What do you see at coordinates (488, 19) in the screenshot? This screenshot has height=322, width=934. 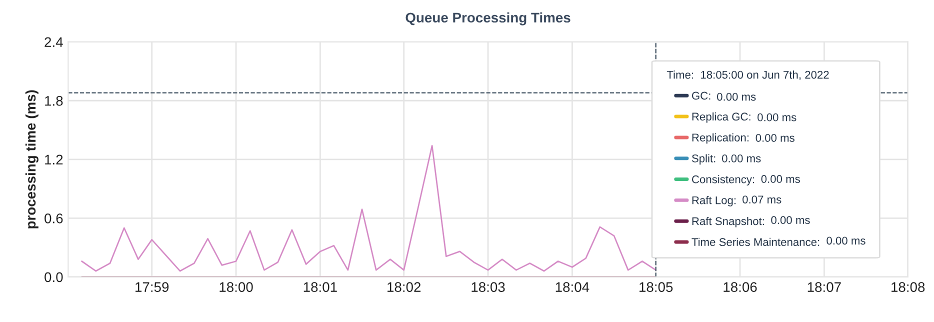 I see `chart-title: Queue Processing Times` at bounding box center [488, 19].